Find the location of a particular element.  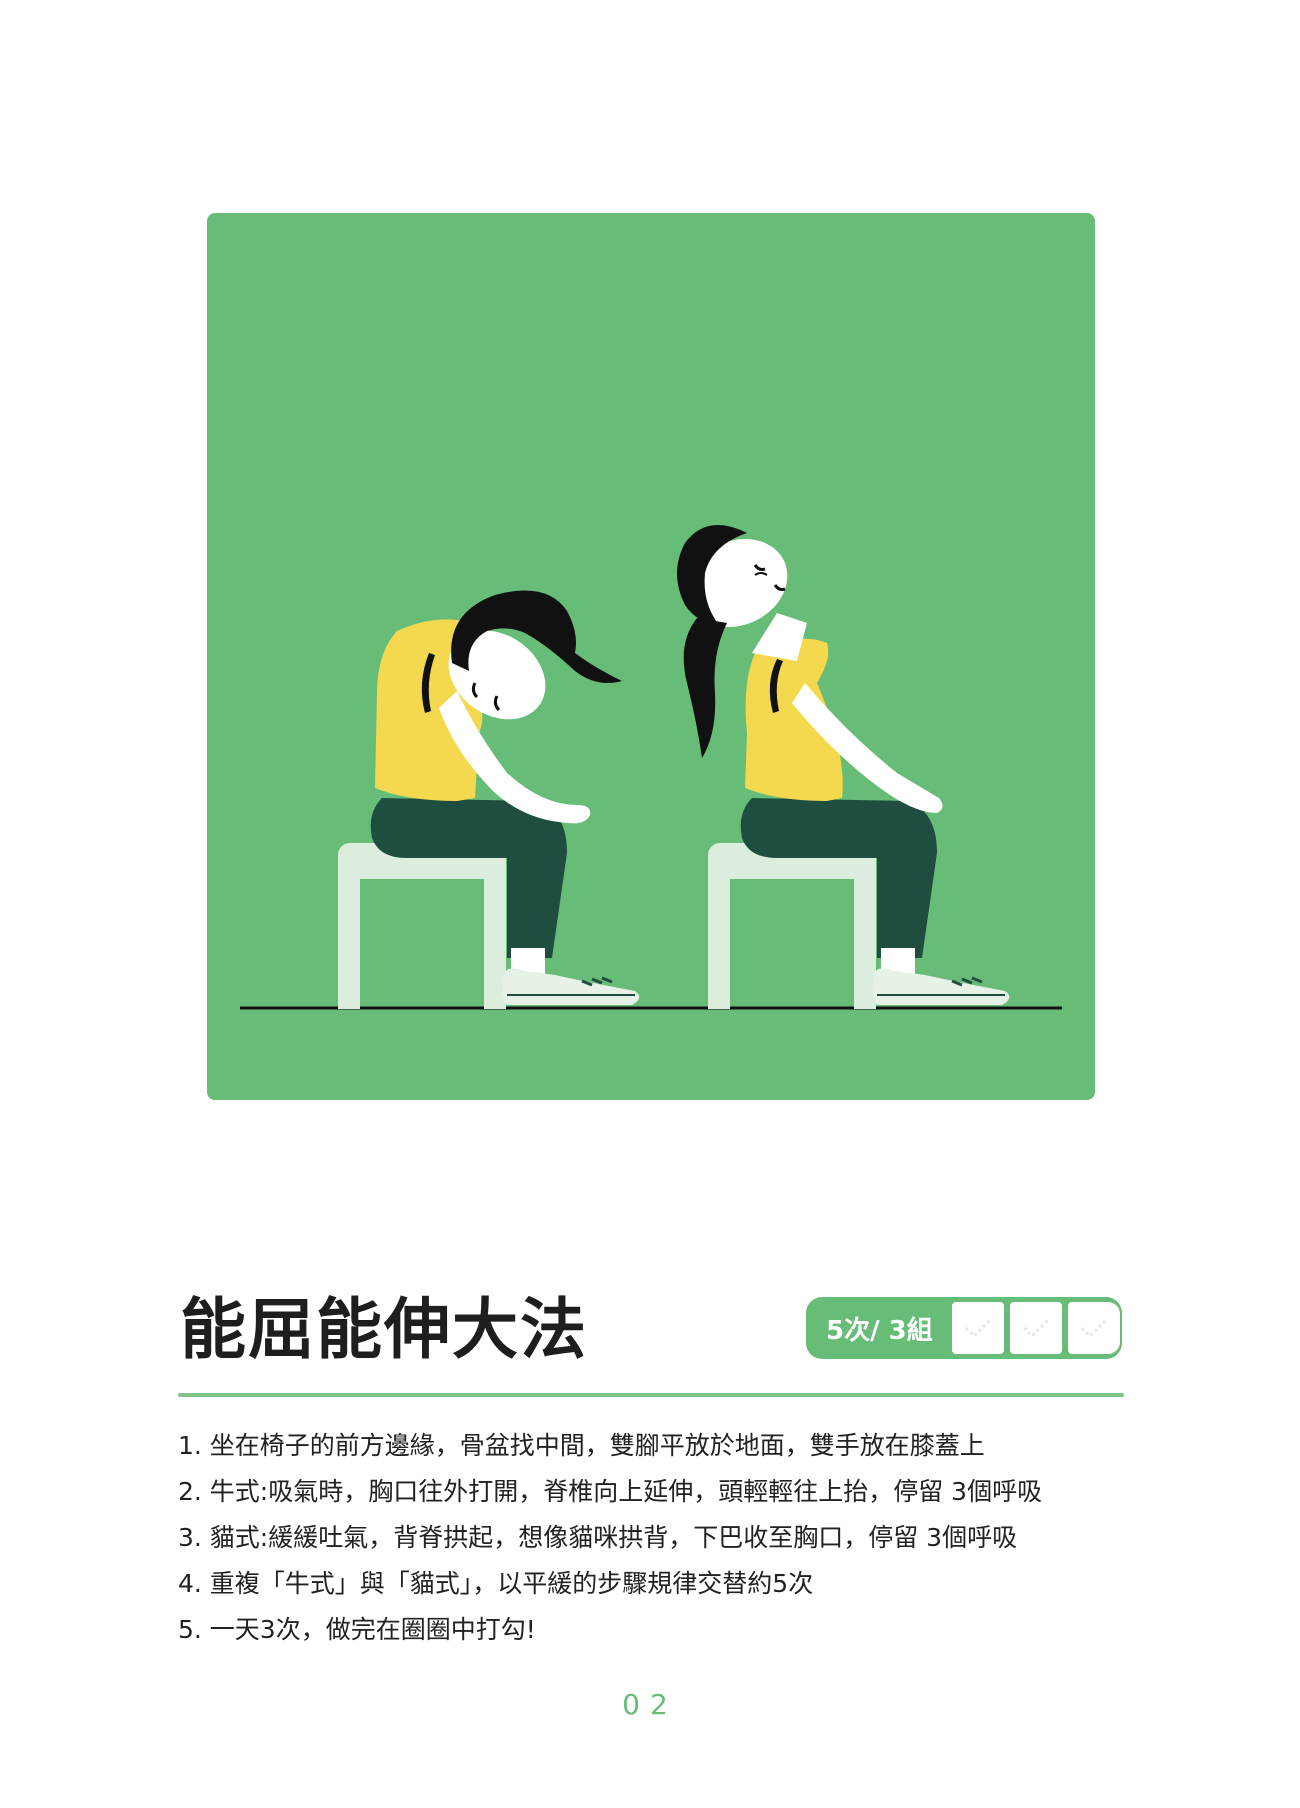

instruction-step: 4. 重複「牛式」與「貓式」，以平緩的步驟規律交替約5次 is located at coordinates (496, 1583).